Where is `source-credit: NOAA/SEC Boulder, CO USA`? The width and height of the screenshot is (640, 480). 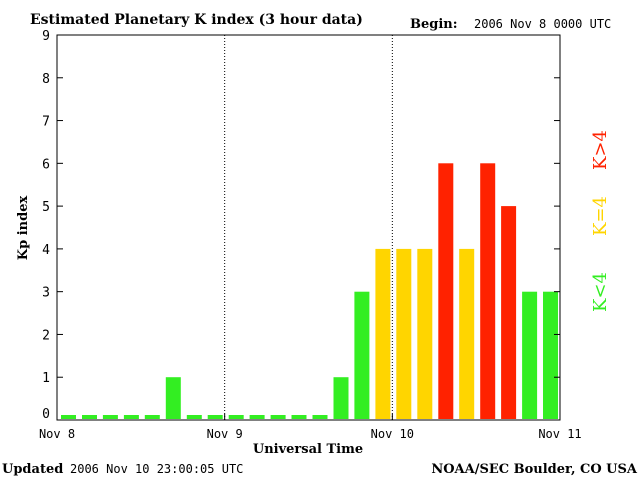 source-credit: NOAA/SEC Boulder, CO USA is located at coordinates (534, 469).